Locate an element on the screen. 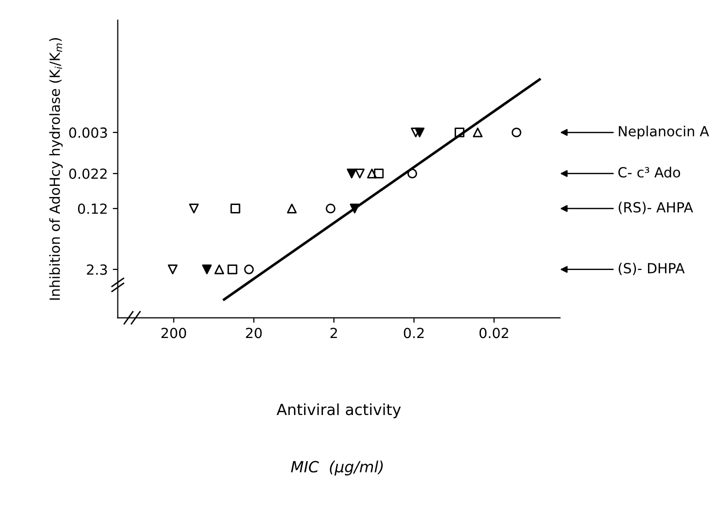 This screenshot has height=506, width=718. x-tick-label: 2 is located at coordinates (333, 333).